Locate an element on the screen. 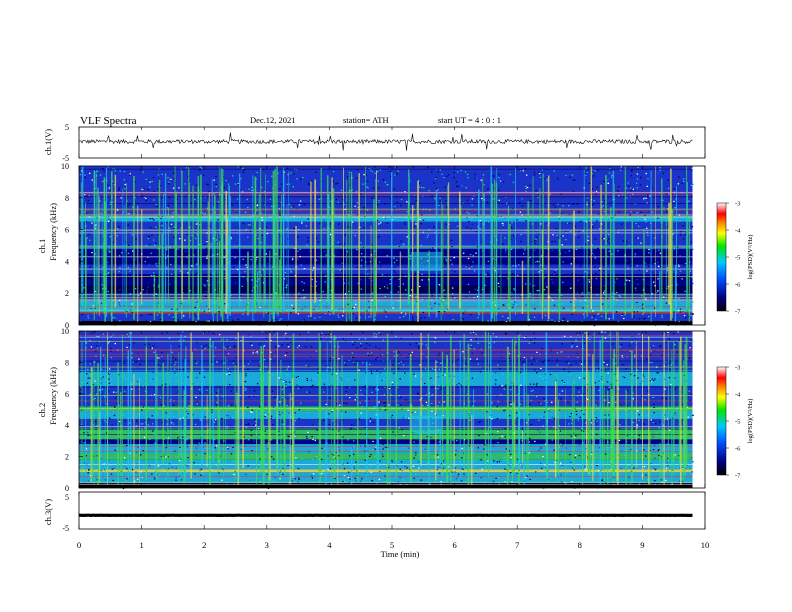 The image size is (792, 612). ch1-waveform-panel: 5 -5 ch.1(V) is located at coordinates (374, 143).